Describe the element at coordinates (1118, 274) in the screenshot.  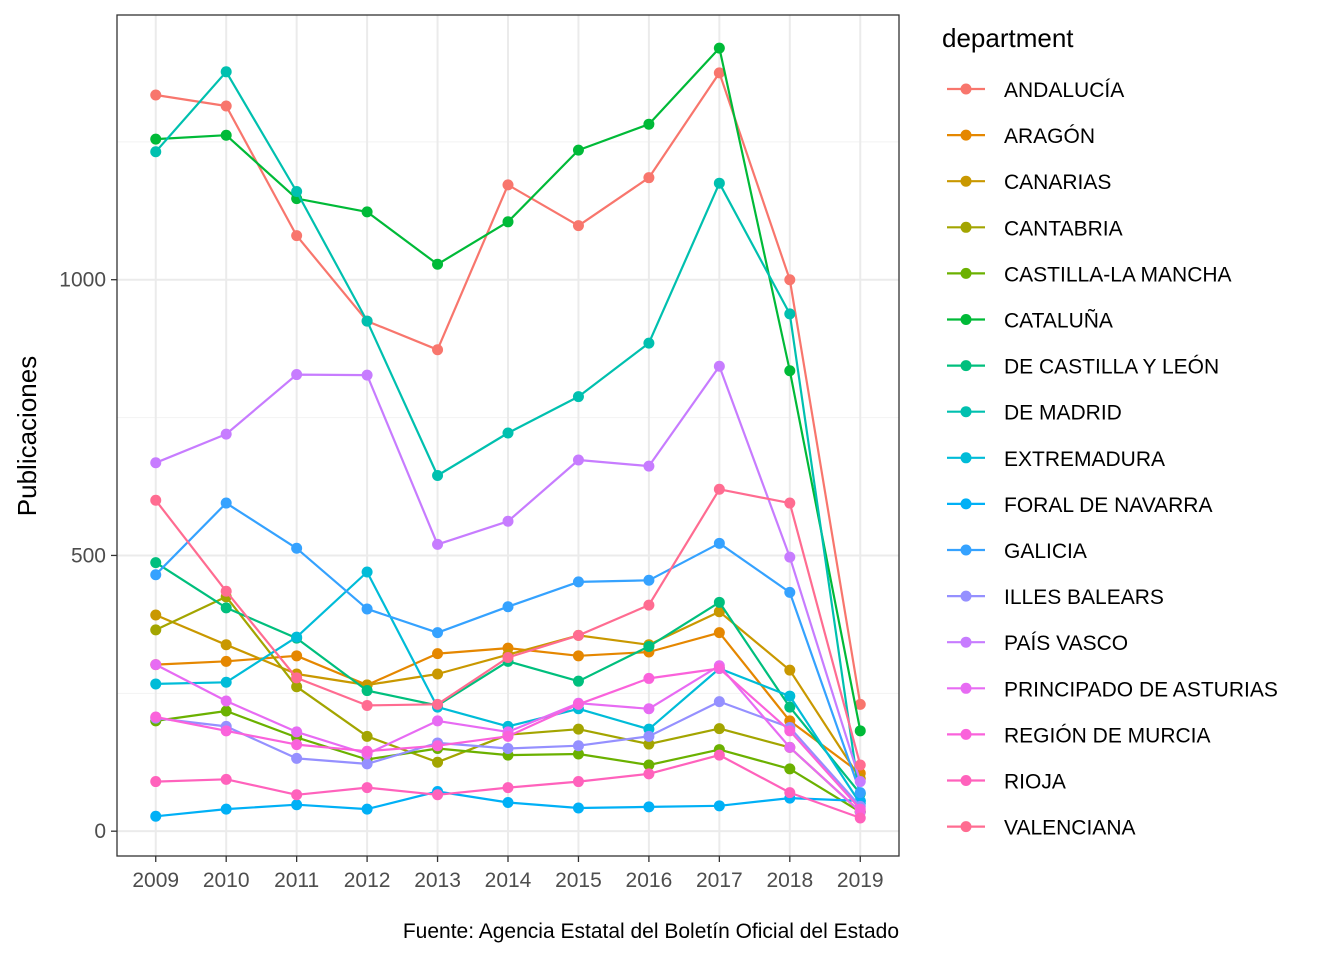
I see `legend-label: CASTILLA-LA MANCHA` at that location.